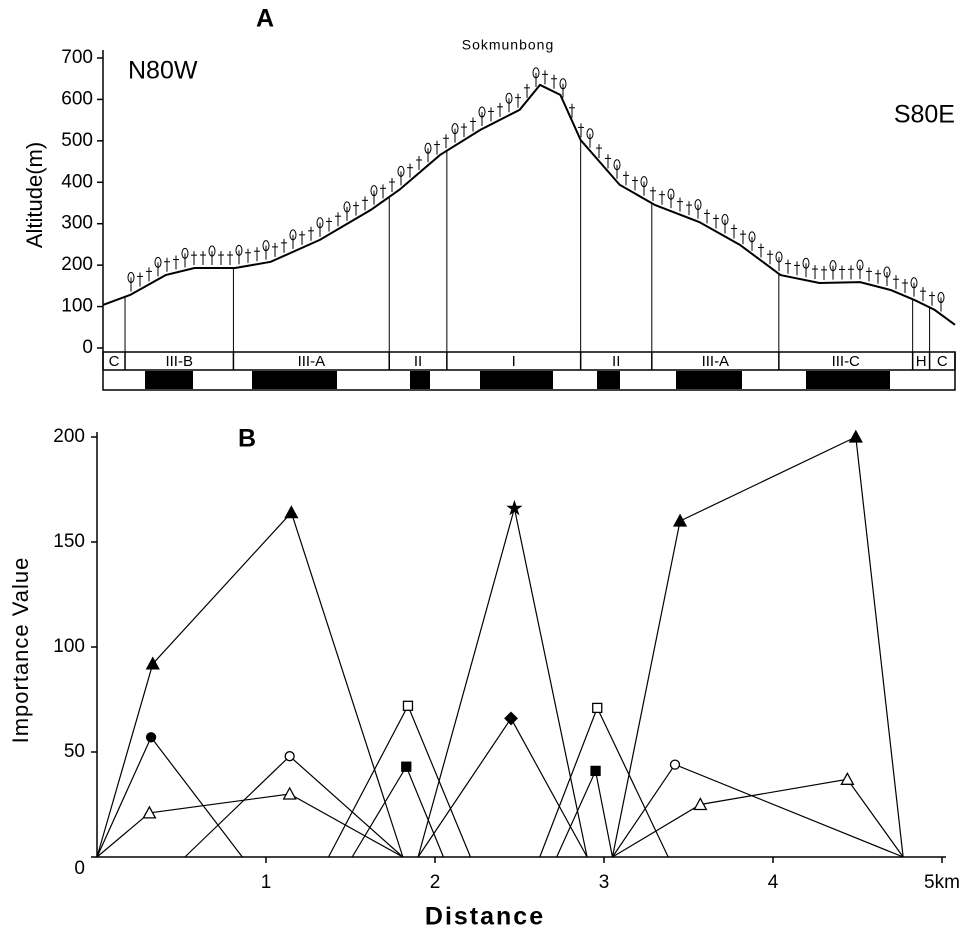 The height and width of the screenshot is (938, 966). I want to click on panel-label: A, so click(265, 19).